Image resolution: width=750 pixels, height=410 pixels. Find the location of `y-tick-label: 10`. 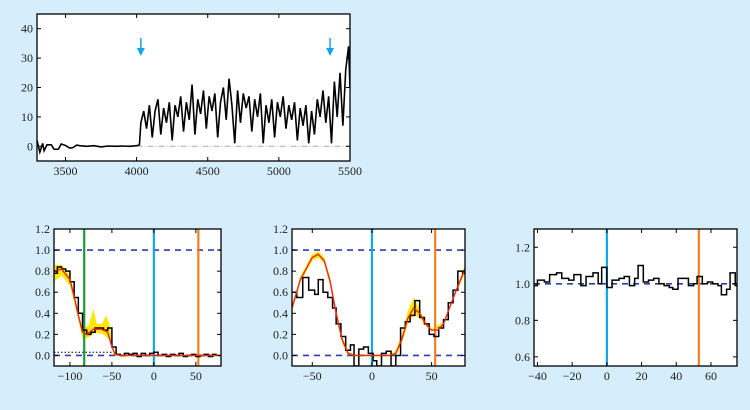

y-tick-label: 10 is located at coordinates (27, 117).